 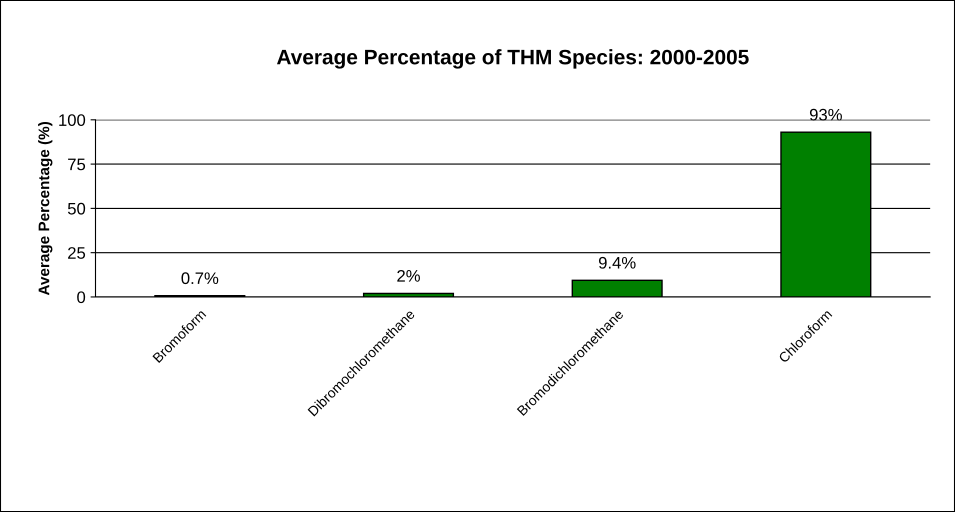 I want to click on chart-title: Average Percentage of THM Species: 2000-2005, so click(x=512, y=59).